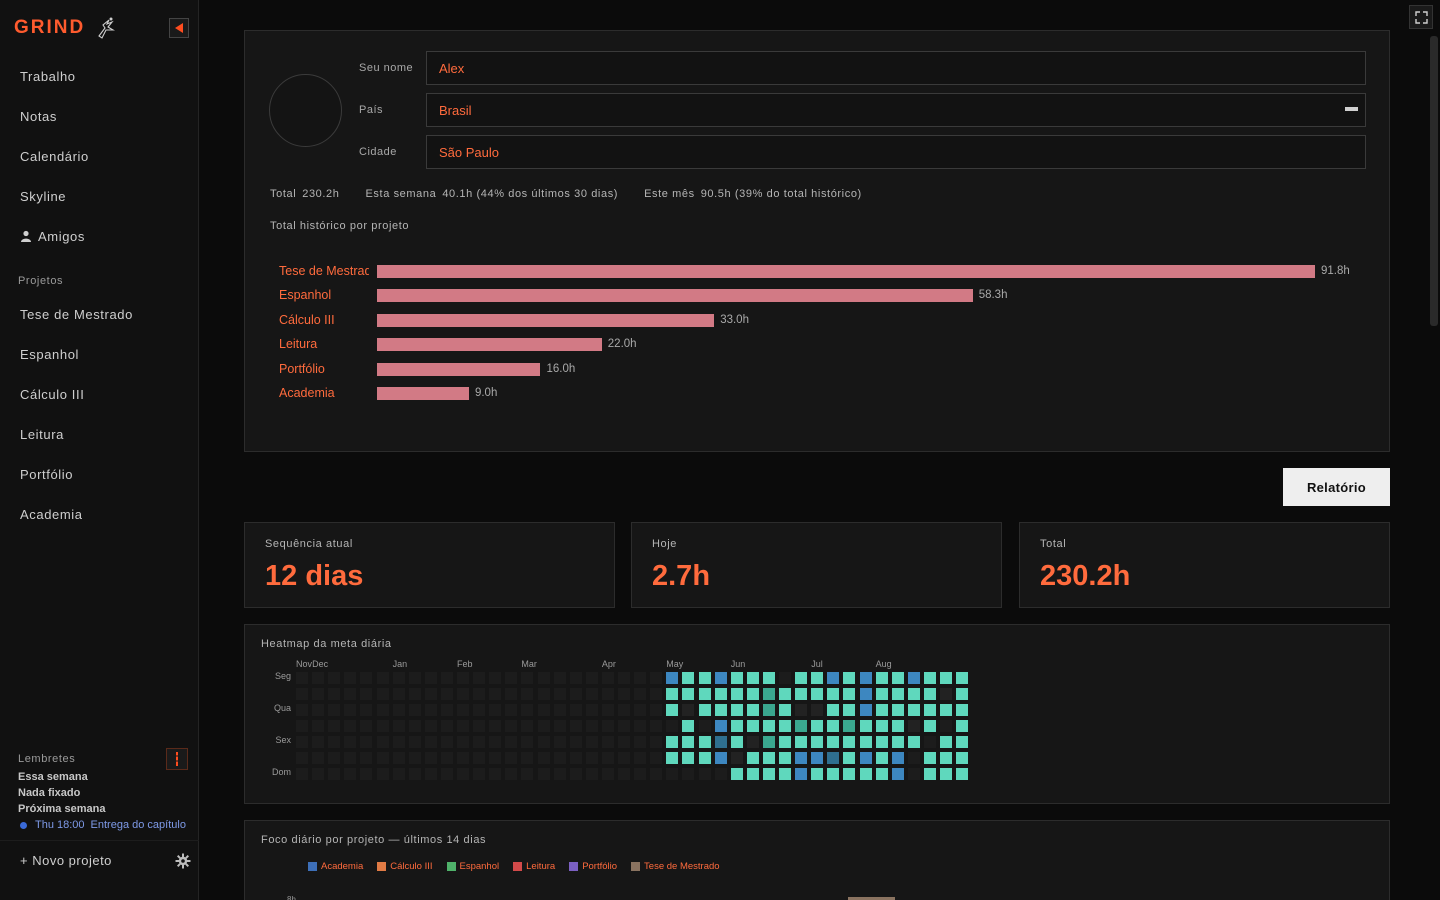  Describe the element at coordinates (99, 434) in the screenshot. I see `project-item-leitura: Leitura` at that location.